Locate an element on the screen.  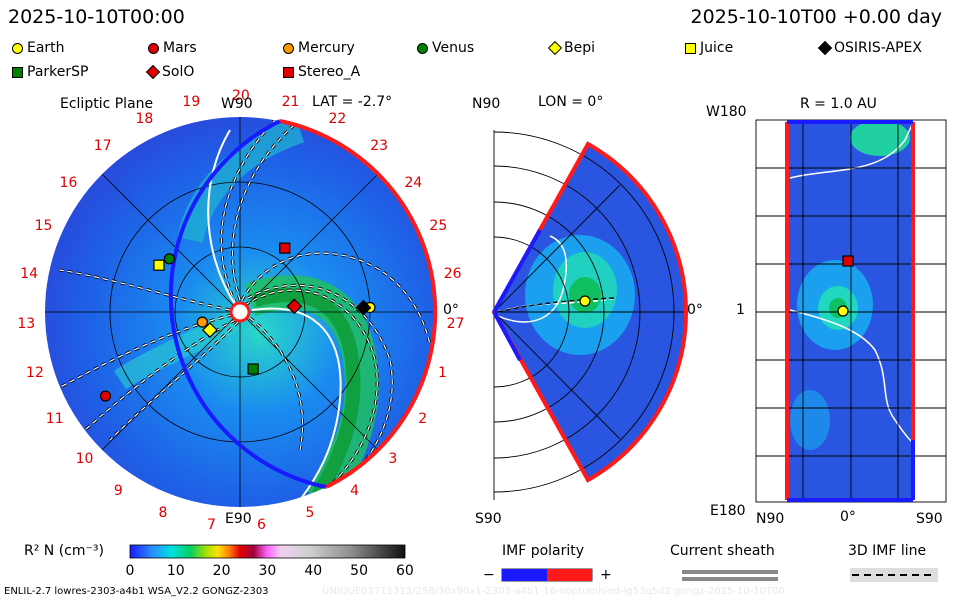
ecliptic-body-osiris-apex is located at coordinates (363, 307).